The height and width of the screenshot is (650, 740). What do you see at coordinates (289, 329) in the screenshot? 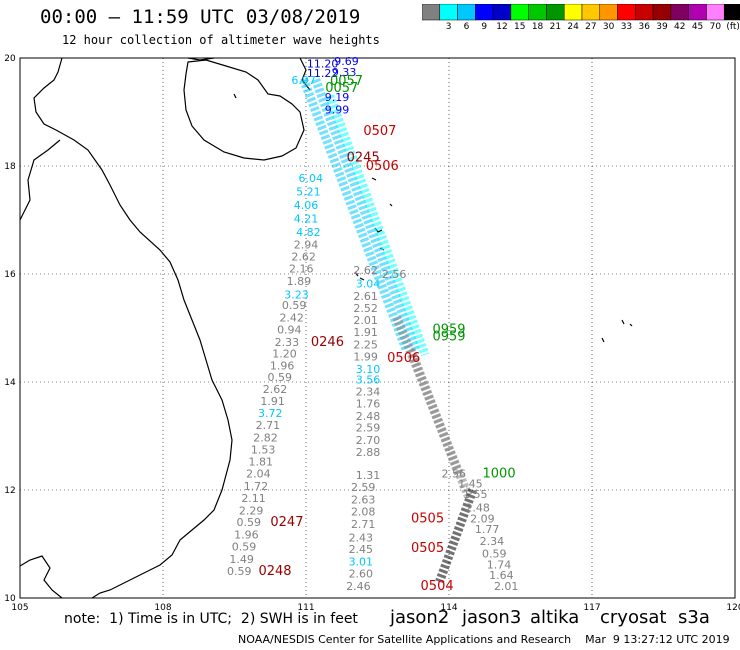
I see `wave-height-label: 0.94` at bounding box center [289, 329].